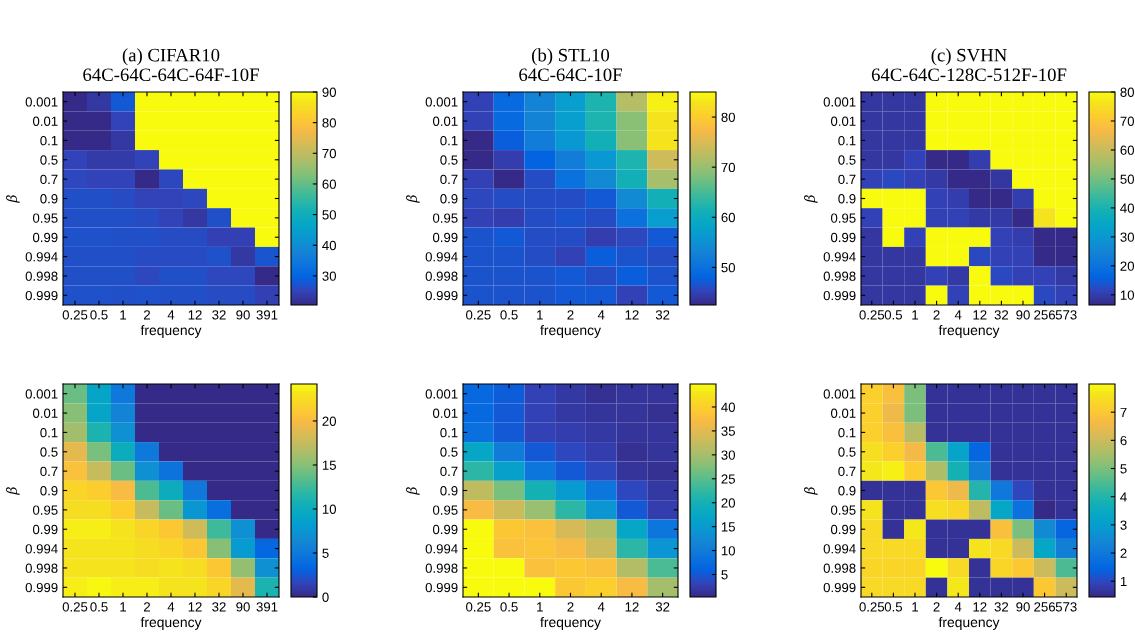  Describe the element at coordinates (570, 75) in the screenshot. I see `chart-subtitle: 64C-64C-10F` at that location.